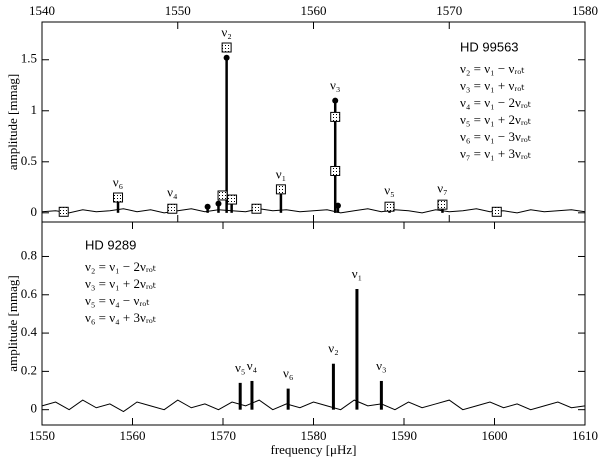 This screenshot has height=458, width=600. What do you see at coordinates (29, 58) in the screenshot?
I see `y-tick-label: 1.5` at bounding box center [29, 58].